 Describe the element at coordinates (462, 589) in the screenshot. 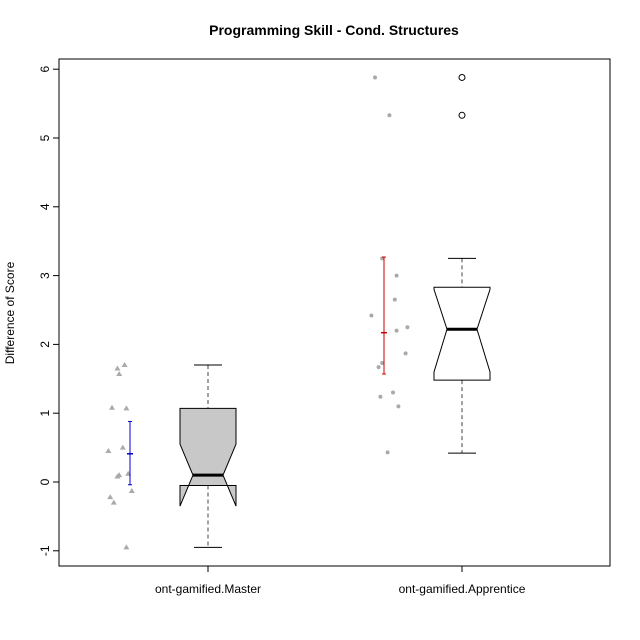

I see `x-tick-label: ont-gamified.Apprentice` at that location.